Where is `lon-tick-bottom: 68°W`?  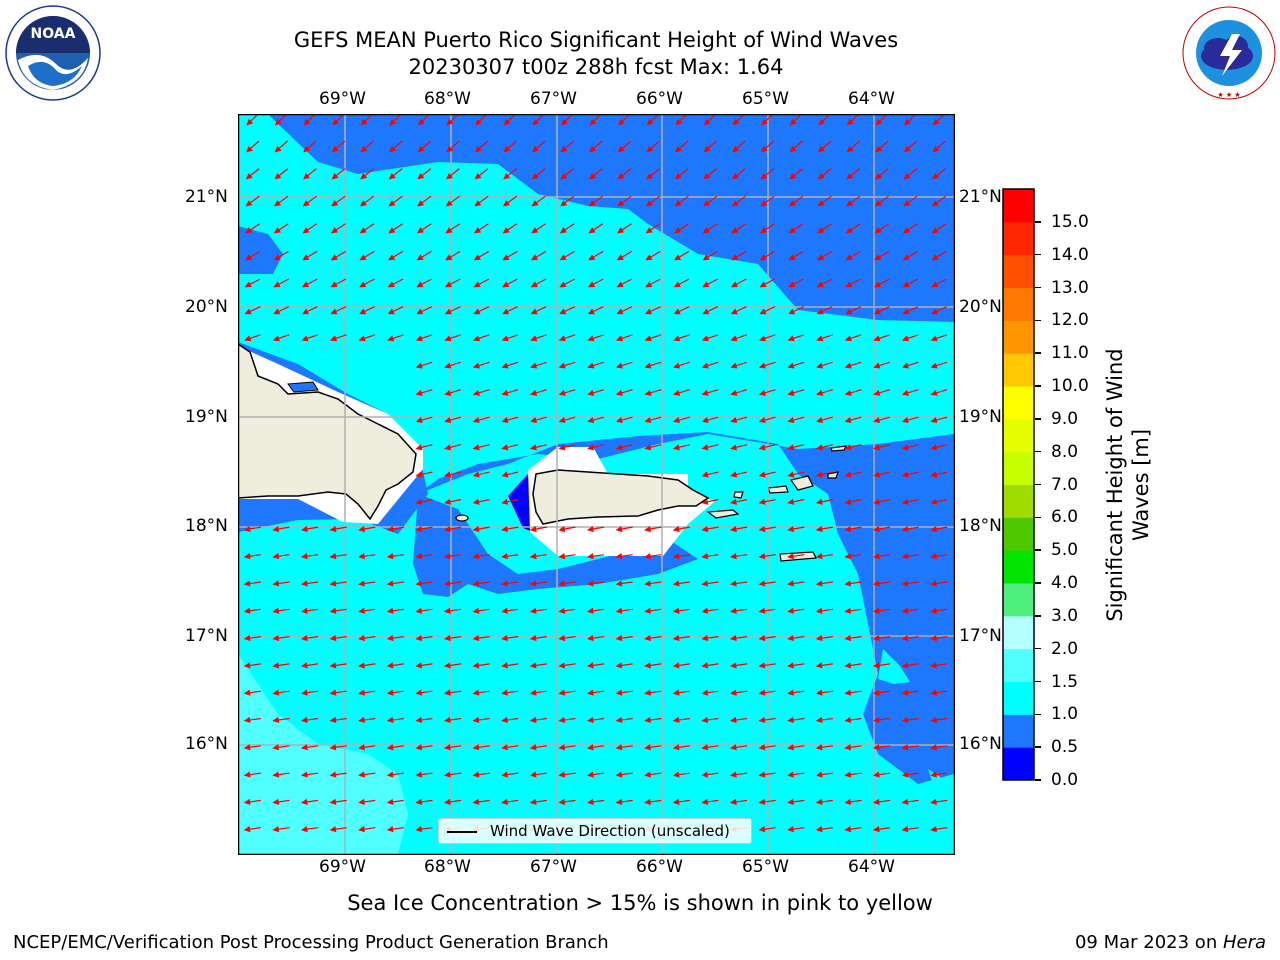
lon-tick-bottom: 68°W is located at coordinates (447, 867).